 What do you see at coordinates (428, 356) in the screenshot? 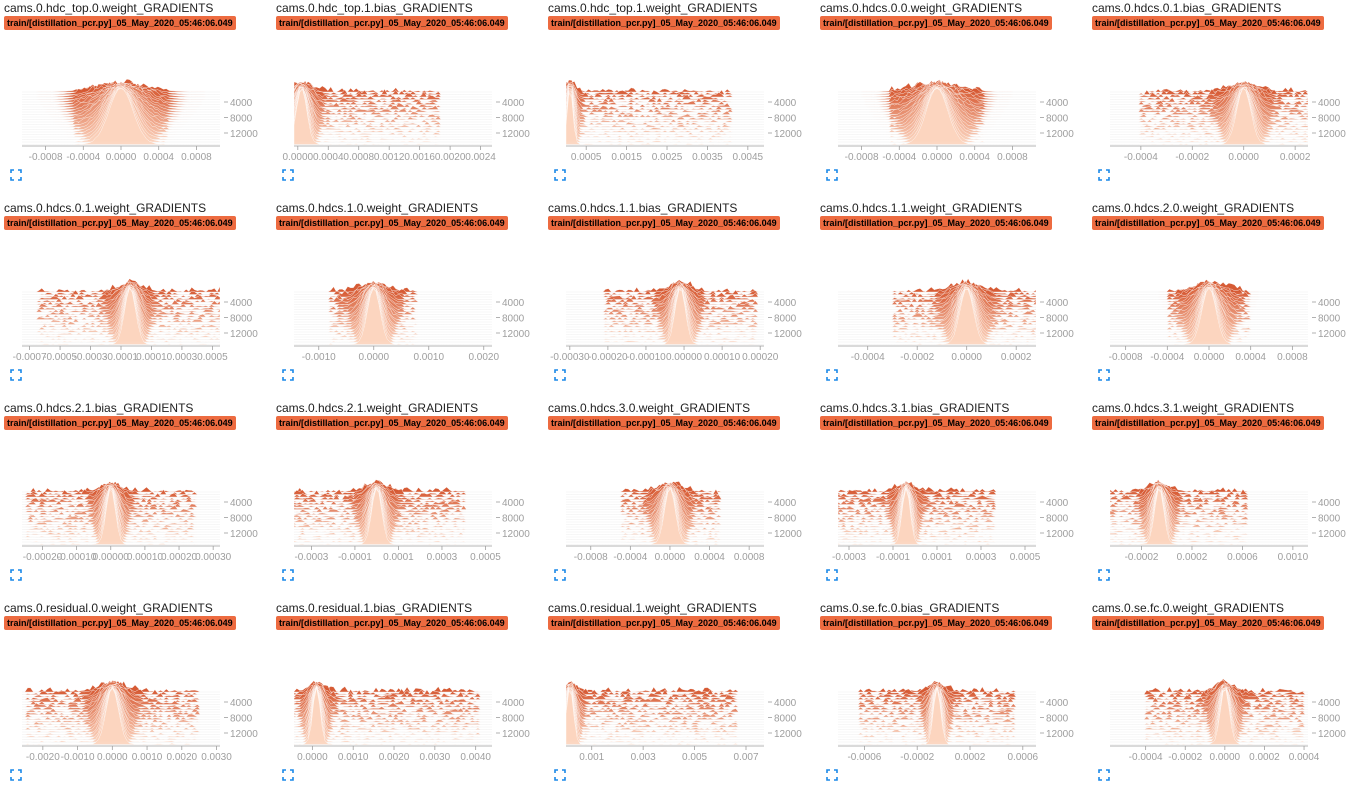
I see `x-tick-label: 0.0010` at bounding box center [428, 356].